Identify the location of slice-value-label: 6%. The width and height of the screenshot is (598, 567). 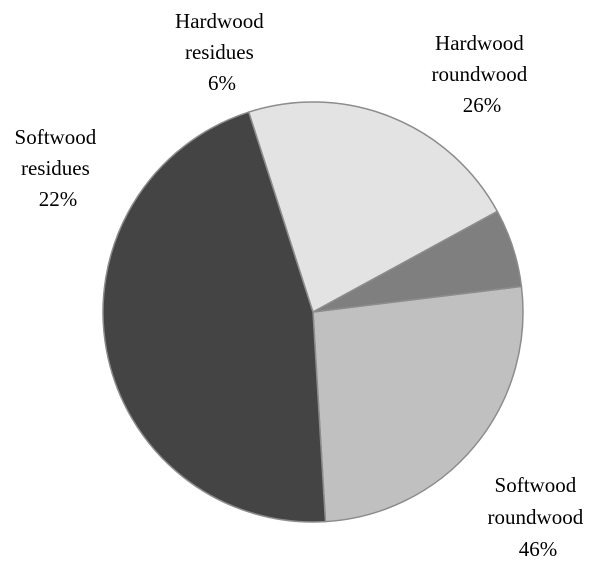
(222, 83).